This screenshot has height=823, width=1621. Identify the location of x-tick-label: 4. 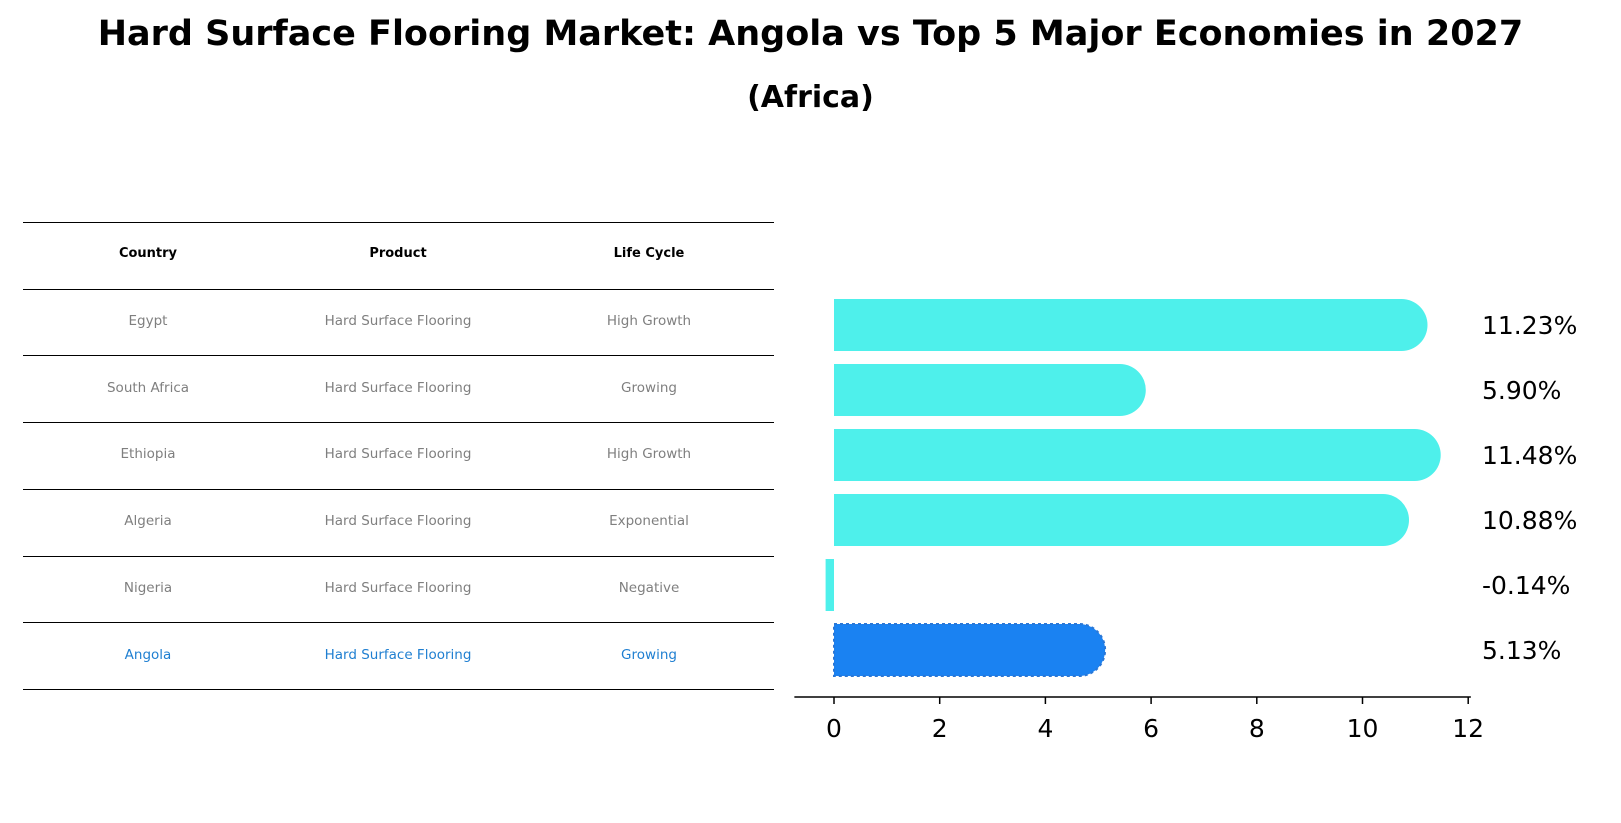
(1045, 728).